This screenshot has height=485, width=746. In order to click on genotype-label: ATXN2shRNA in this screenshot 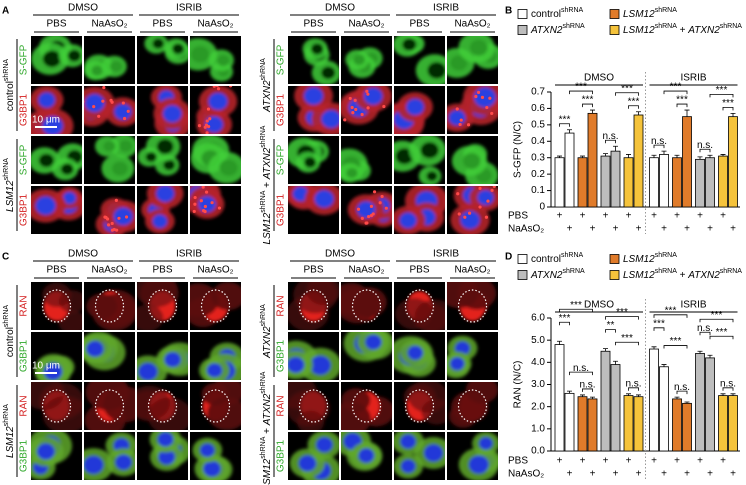, I will do `click(266, 85)`.